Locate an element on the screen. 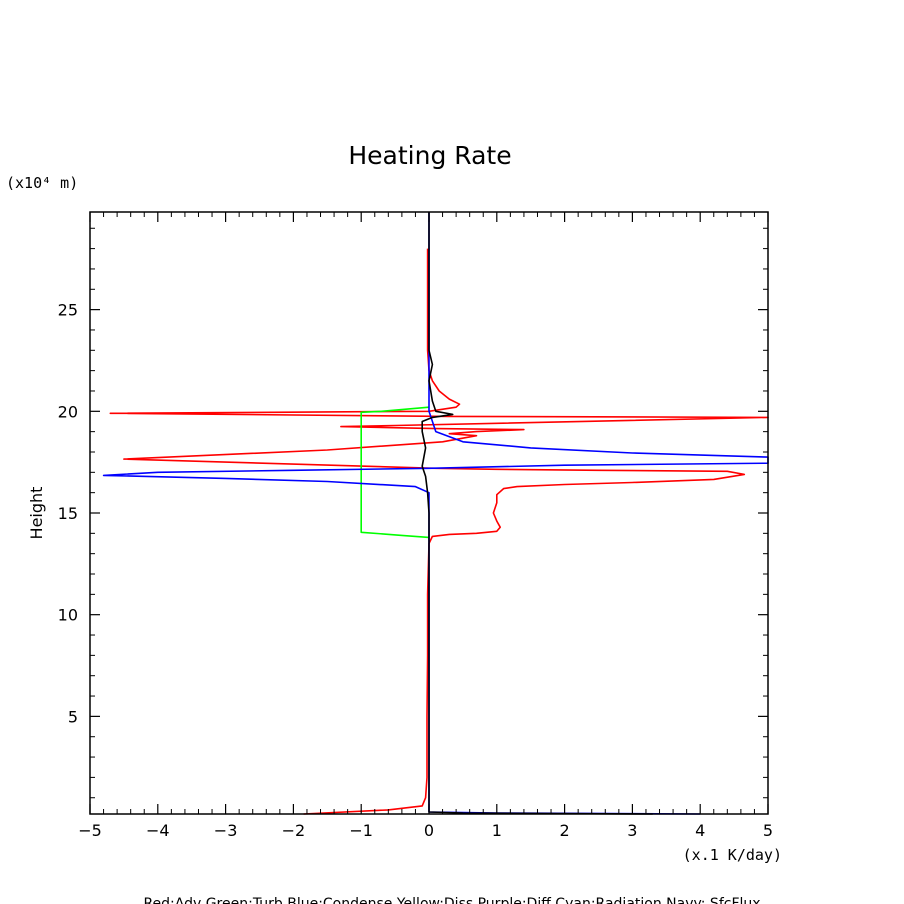 This screenshot has height=904, width=904. y-tick-label: 10 is located at coordinates (68, 615).